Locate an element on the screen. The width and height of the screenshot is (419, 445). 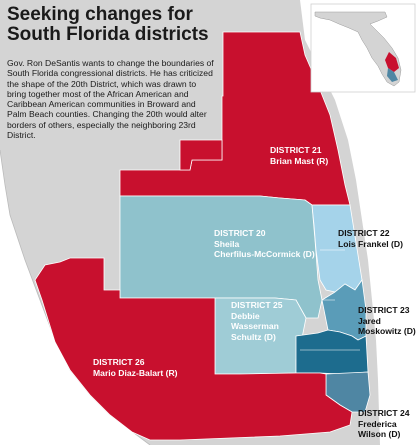
district-24-rep-line2: Wilson (D) is located at coordinates (379, 434).